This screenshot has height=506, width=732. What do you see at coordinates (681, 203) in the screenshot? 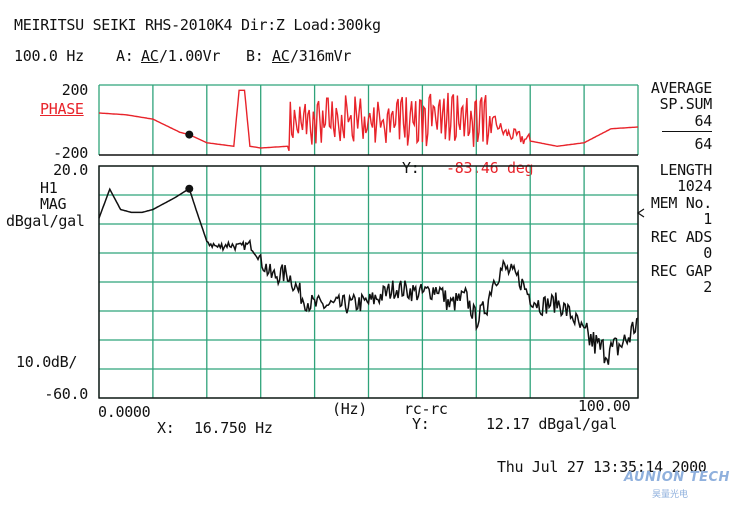
I see `mem-label: MEM No.` at bounding box center [681, 203].